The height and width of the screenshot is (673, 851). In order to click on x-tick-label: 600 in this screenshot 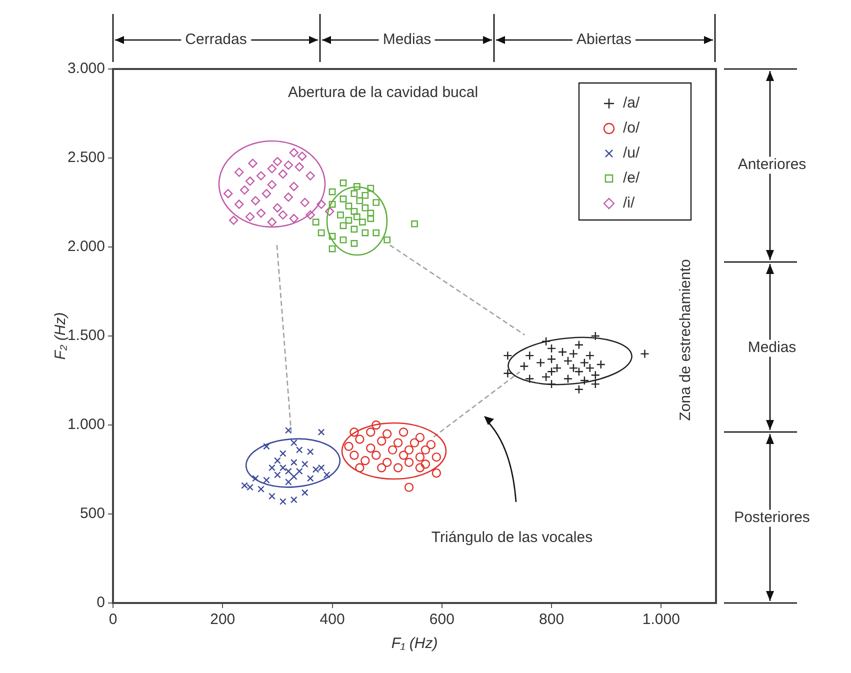, I will do `click(441, 619)`.